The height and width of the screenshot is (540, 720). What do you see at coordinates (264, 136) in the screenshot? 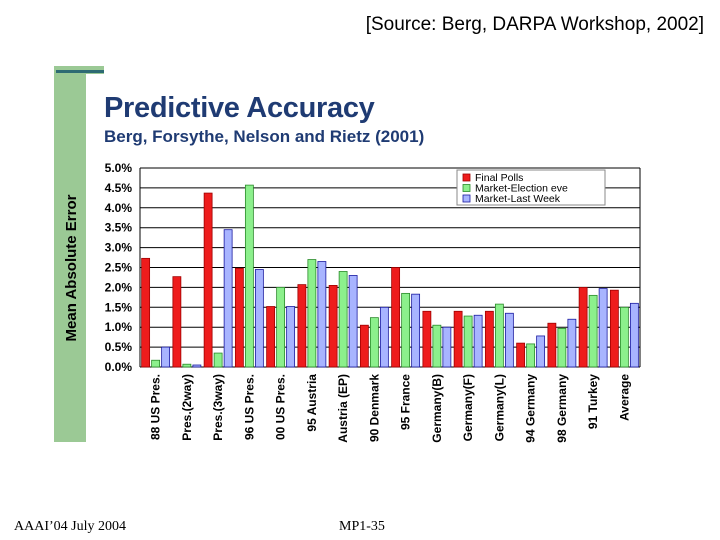
I see `slide-subtitle: Berg, Forsythe, Nelson and Rietz (2001)` at bounding box center [264, 136].